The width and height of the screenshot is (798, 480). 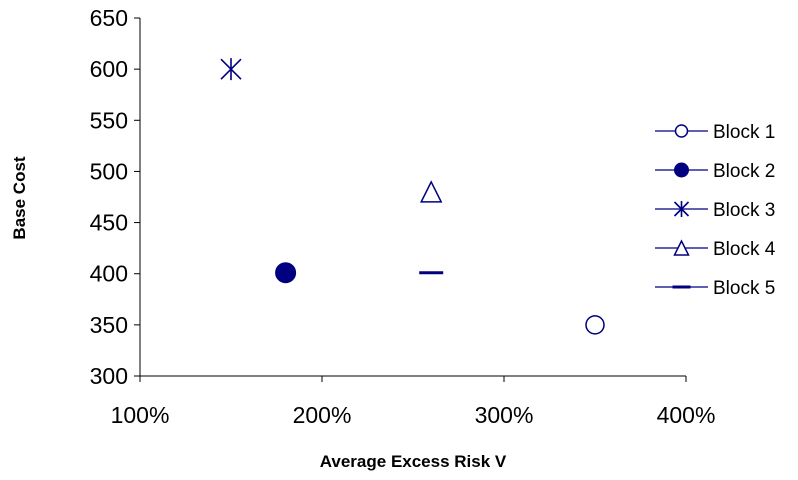 What do you see at coordinates (744, 171) in the screenshot?
I see `legend-label: Block 2` at bounding box center [744, 171].